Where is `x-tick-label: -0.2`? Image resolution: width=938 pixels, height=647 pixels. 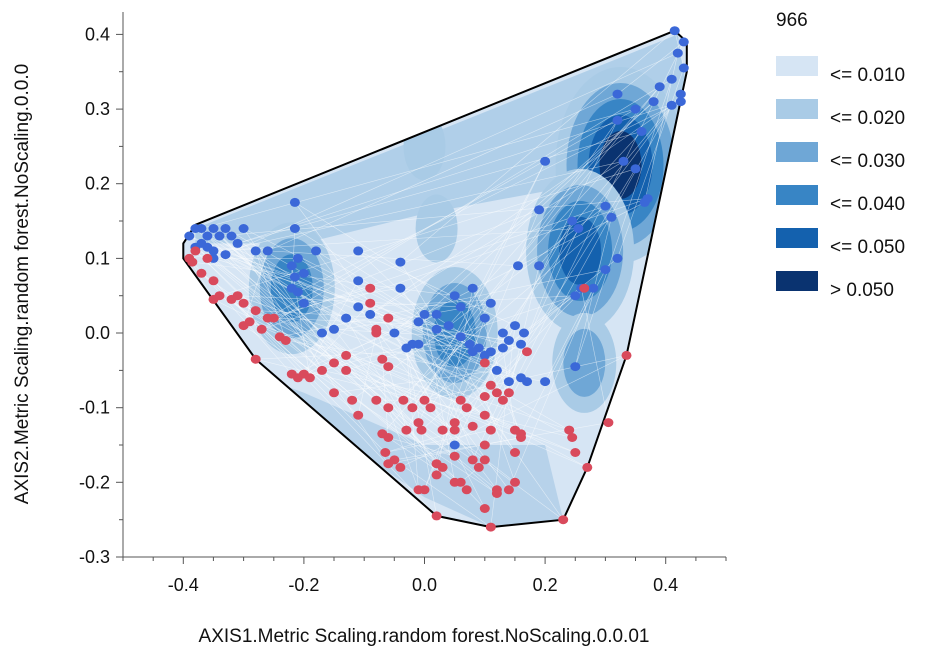 x-tick-label: -0.2 is located at coordinates (303, 585).